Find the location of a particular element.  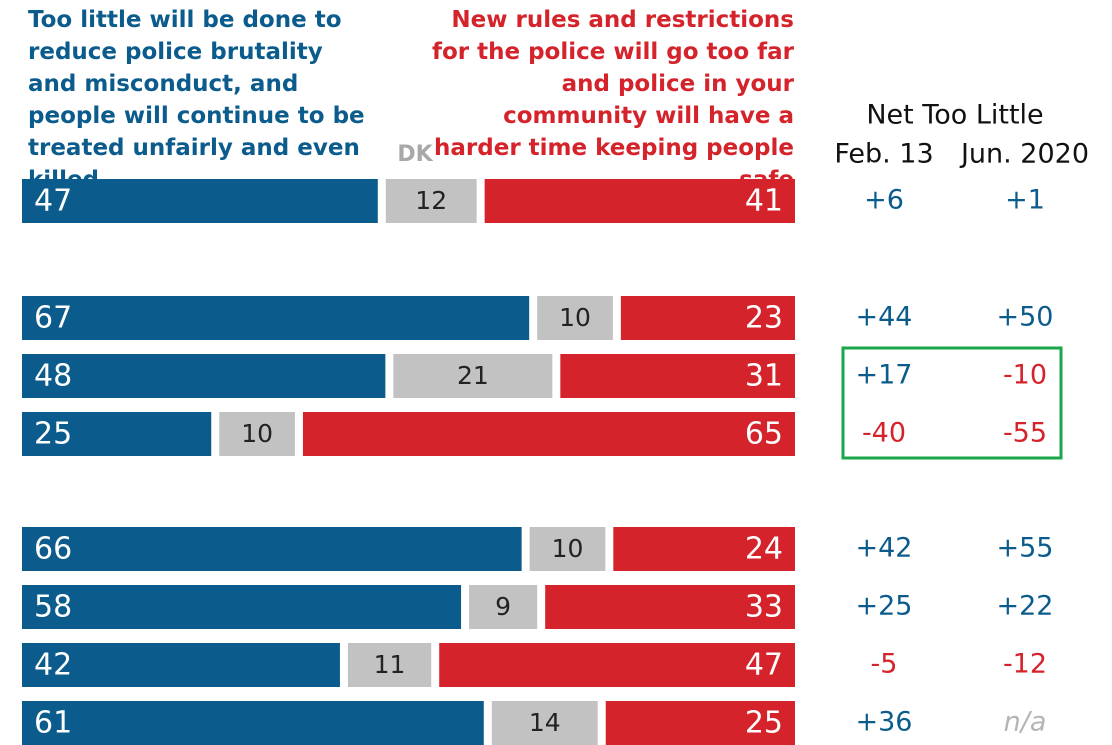

bar-label: 67 is located at coordinates (53, 318).